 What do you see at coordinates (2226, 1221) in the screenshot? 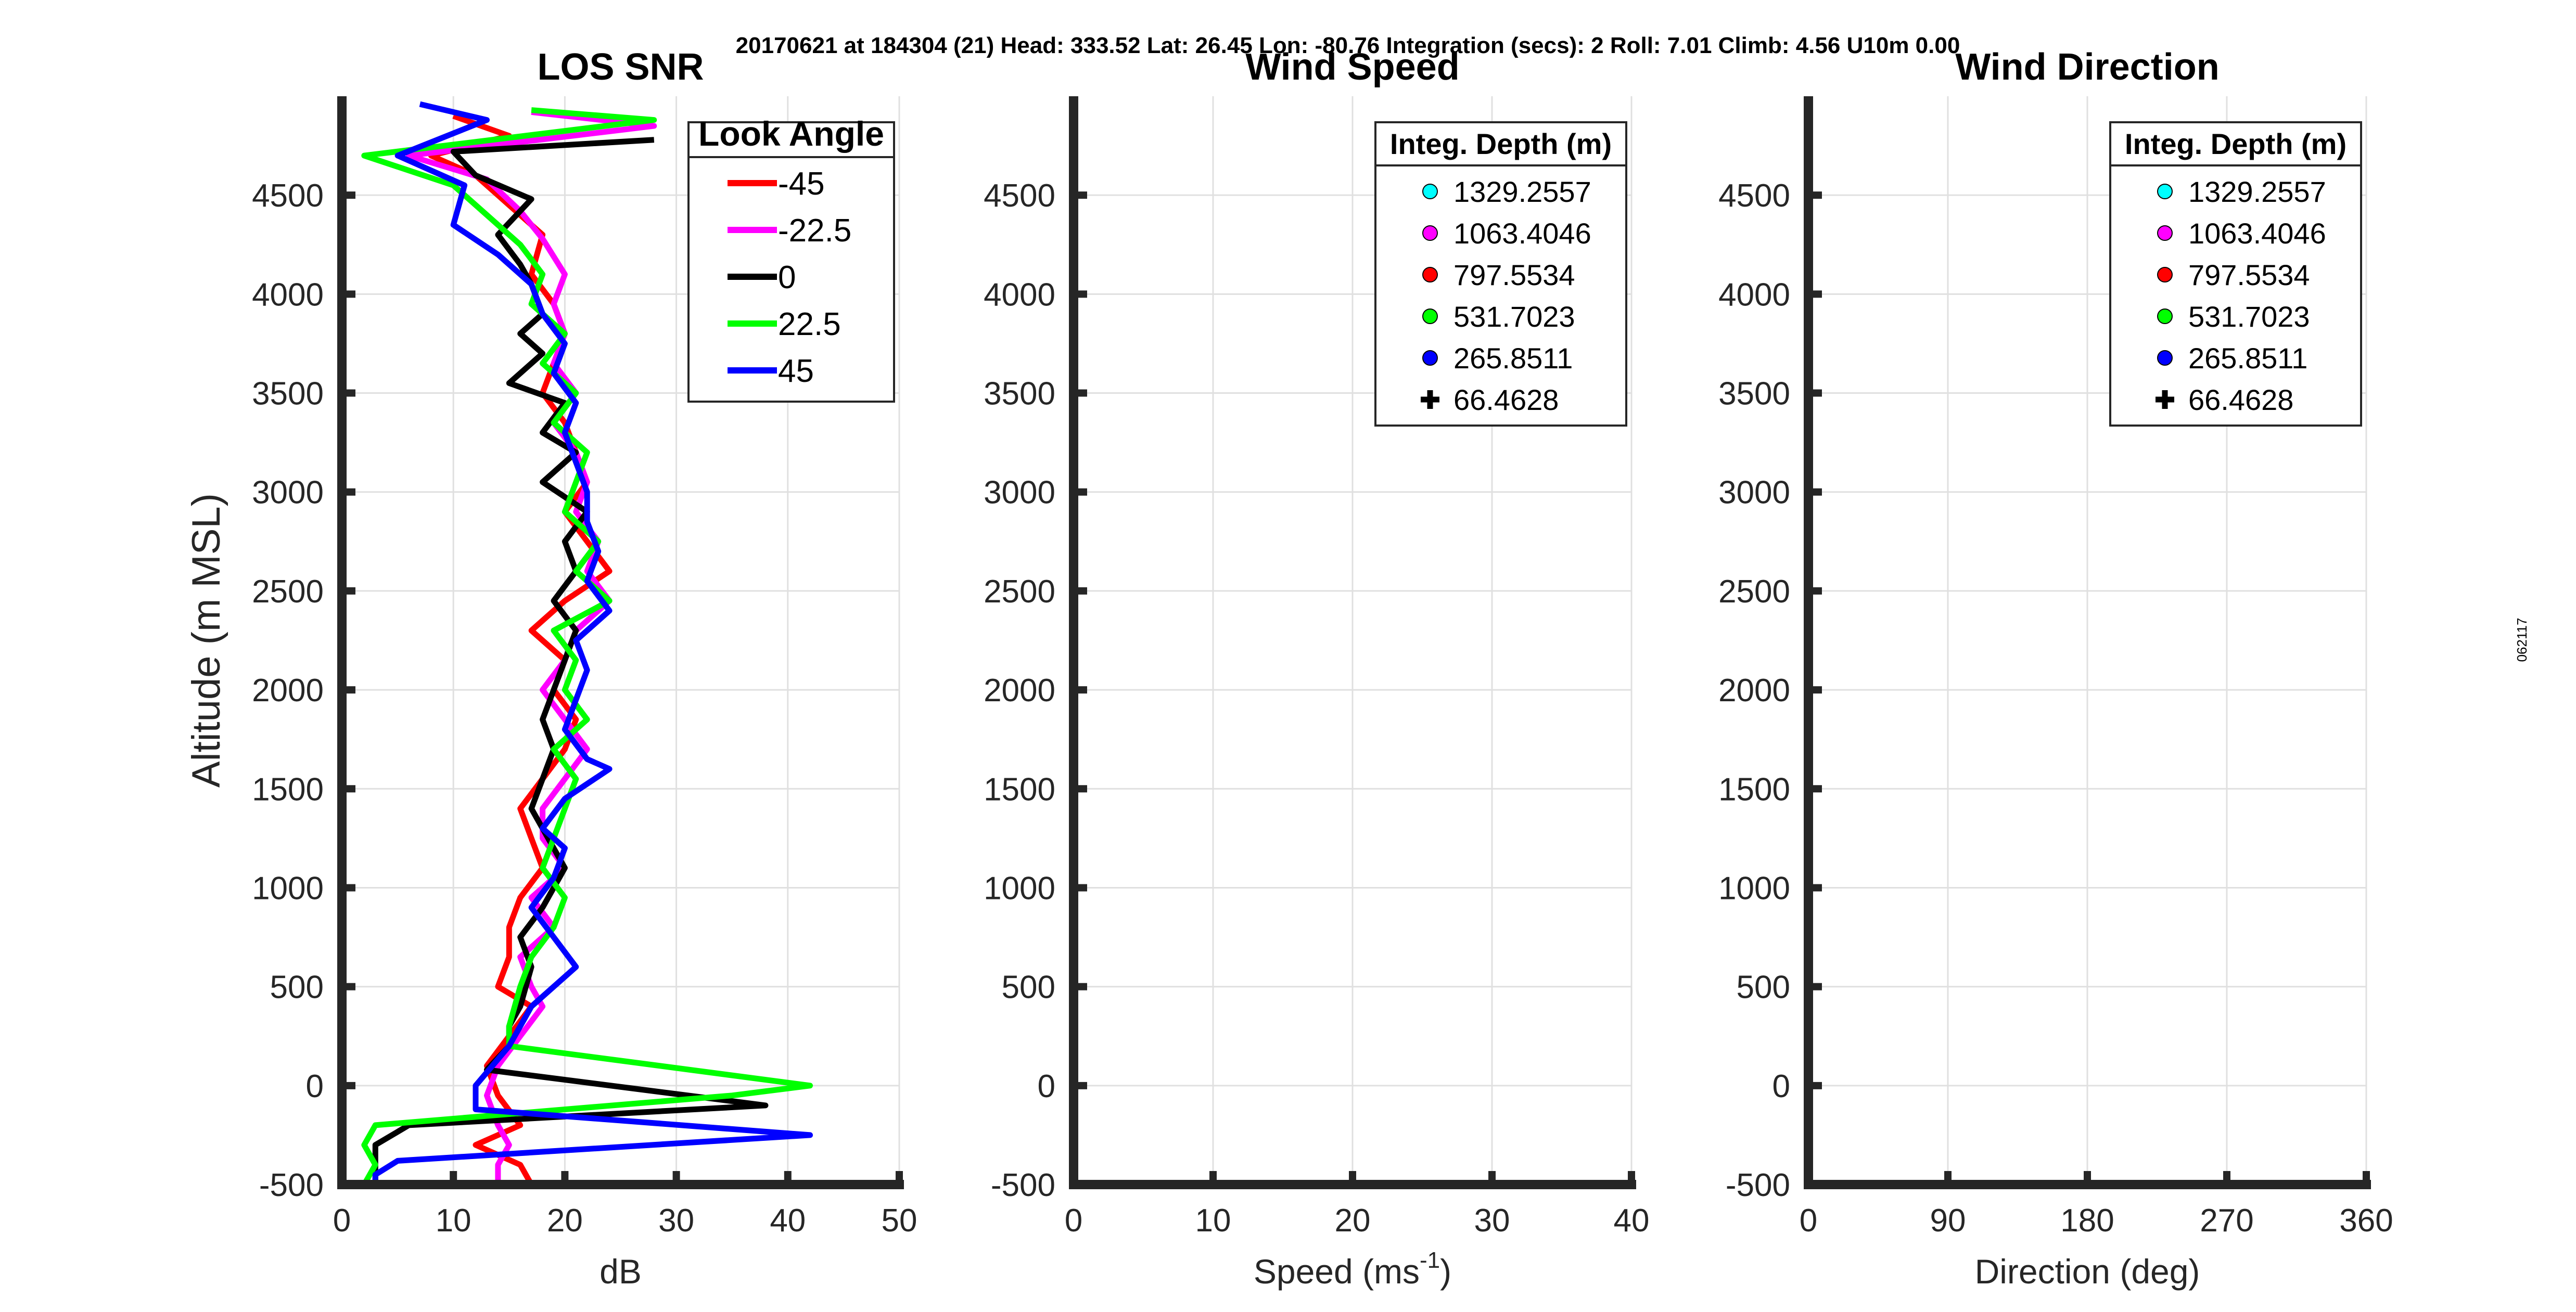
I see `x-tick-label: 270` at bounding box center [2226, 1221].